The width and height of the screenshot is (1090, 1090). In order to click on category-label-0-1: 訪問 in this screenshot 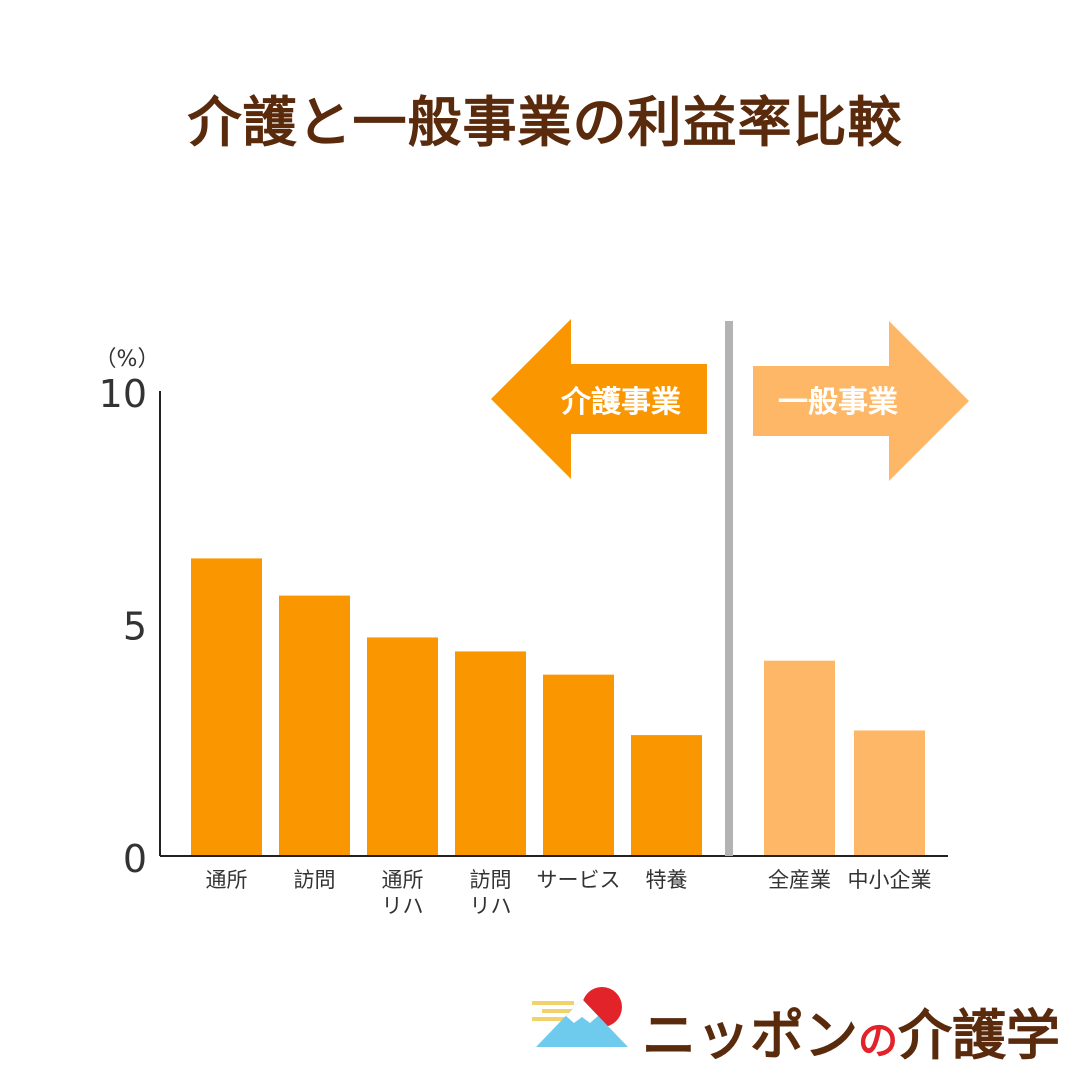, I will do `click(315, 880)`.